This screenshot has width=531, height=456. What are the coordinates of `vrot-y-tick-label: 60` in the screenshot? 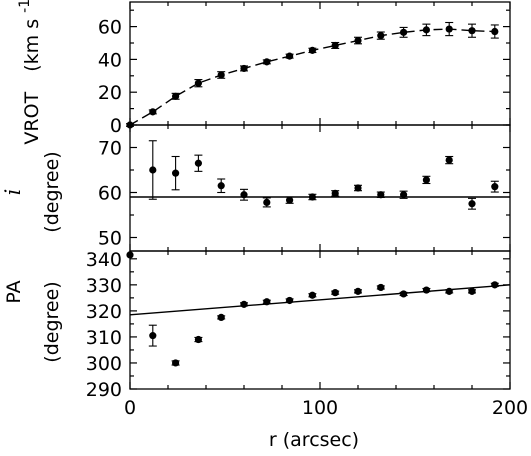 It's located at (110, 28).